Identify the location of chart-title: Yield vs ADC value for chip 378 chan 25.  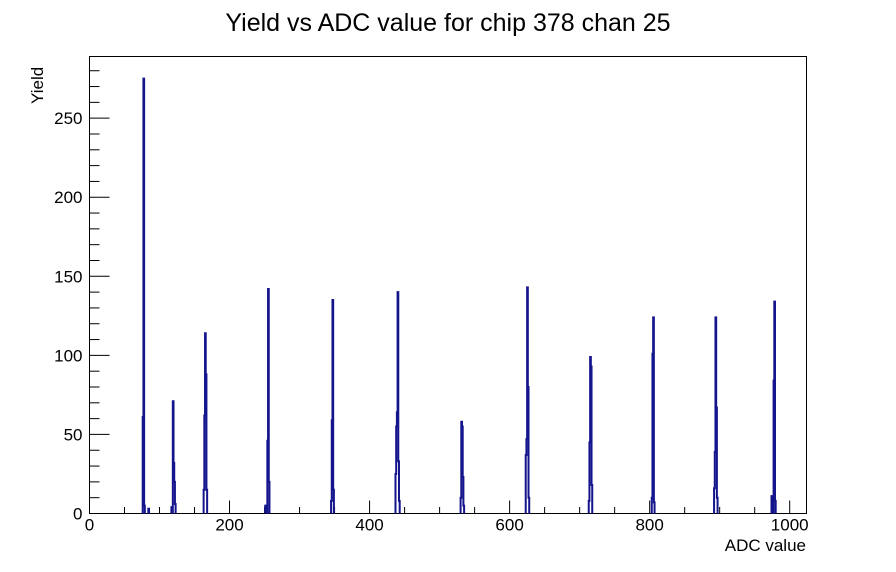
(448, 23).